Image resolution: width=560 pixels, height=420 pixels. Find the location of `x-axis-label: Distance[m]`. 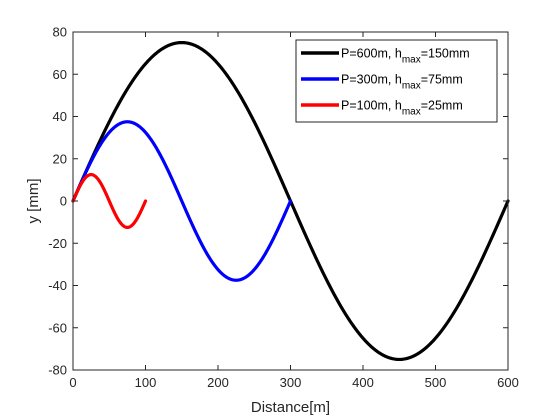

x-axis-label: Distance[m] is located at coordinates (290, 407).